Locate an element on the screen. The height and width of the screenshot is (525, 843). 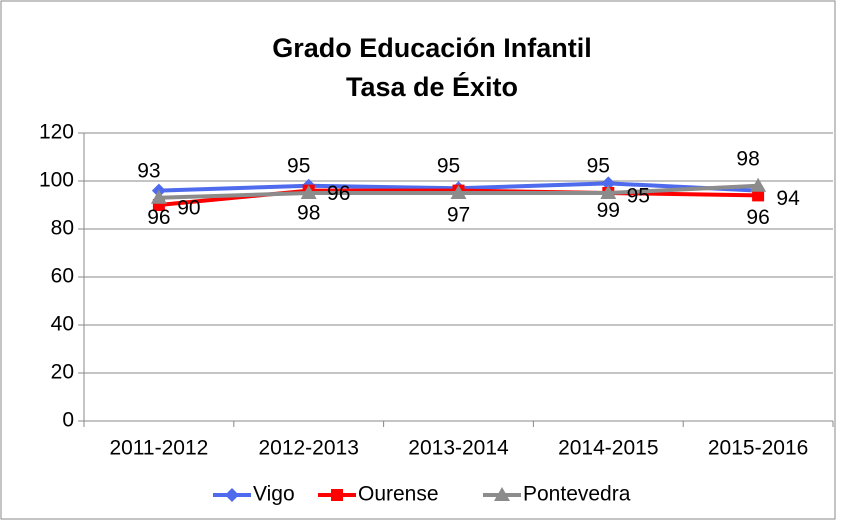
y-tick-label: 20 is located at coordinates (62, 372).